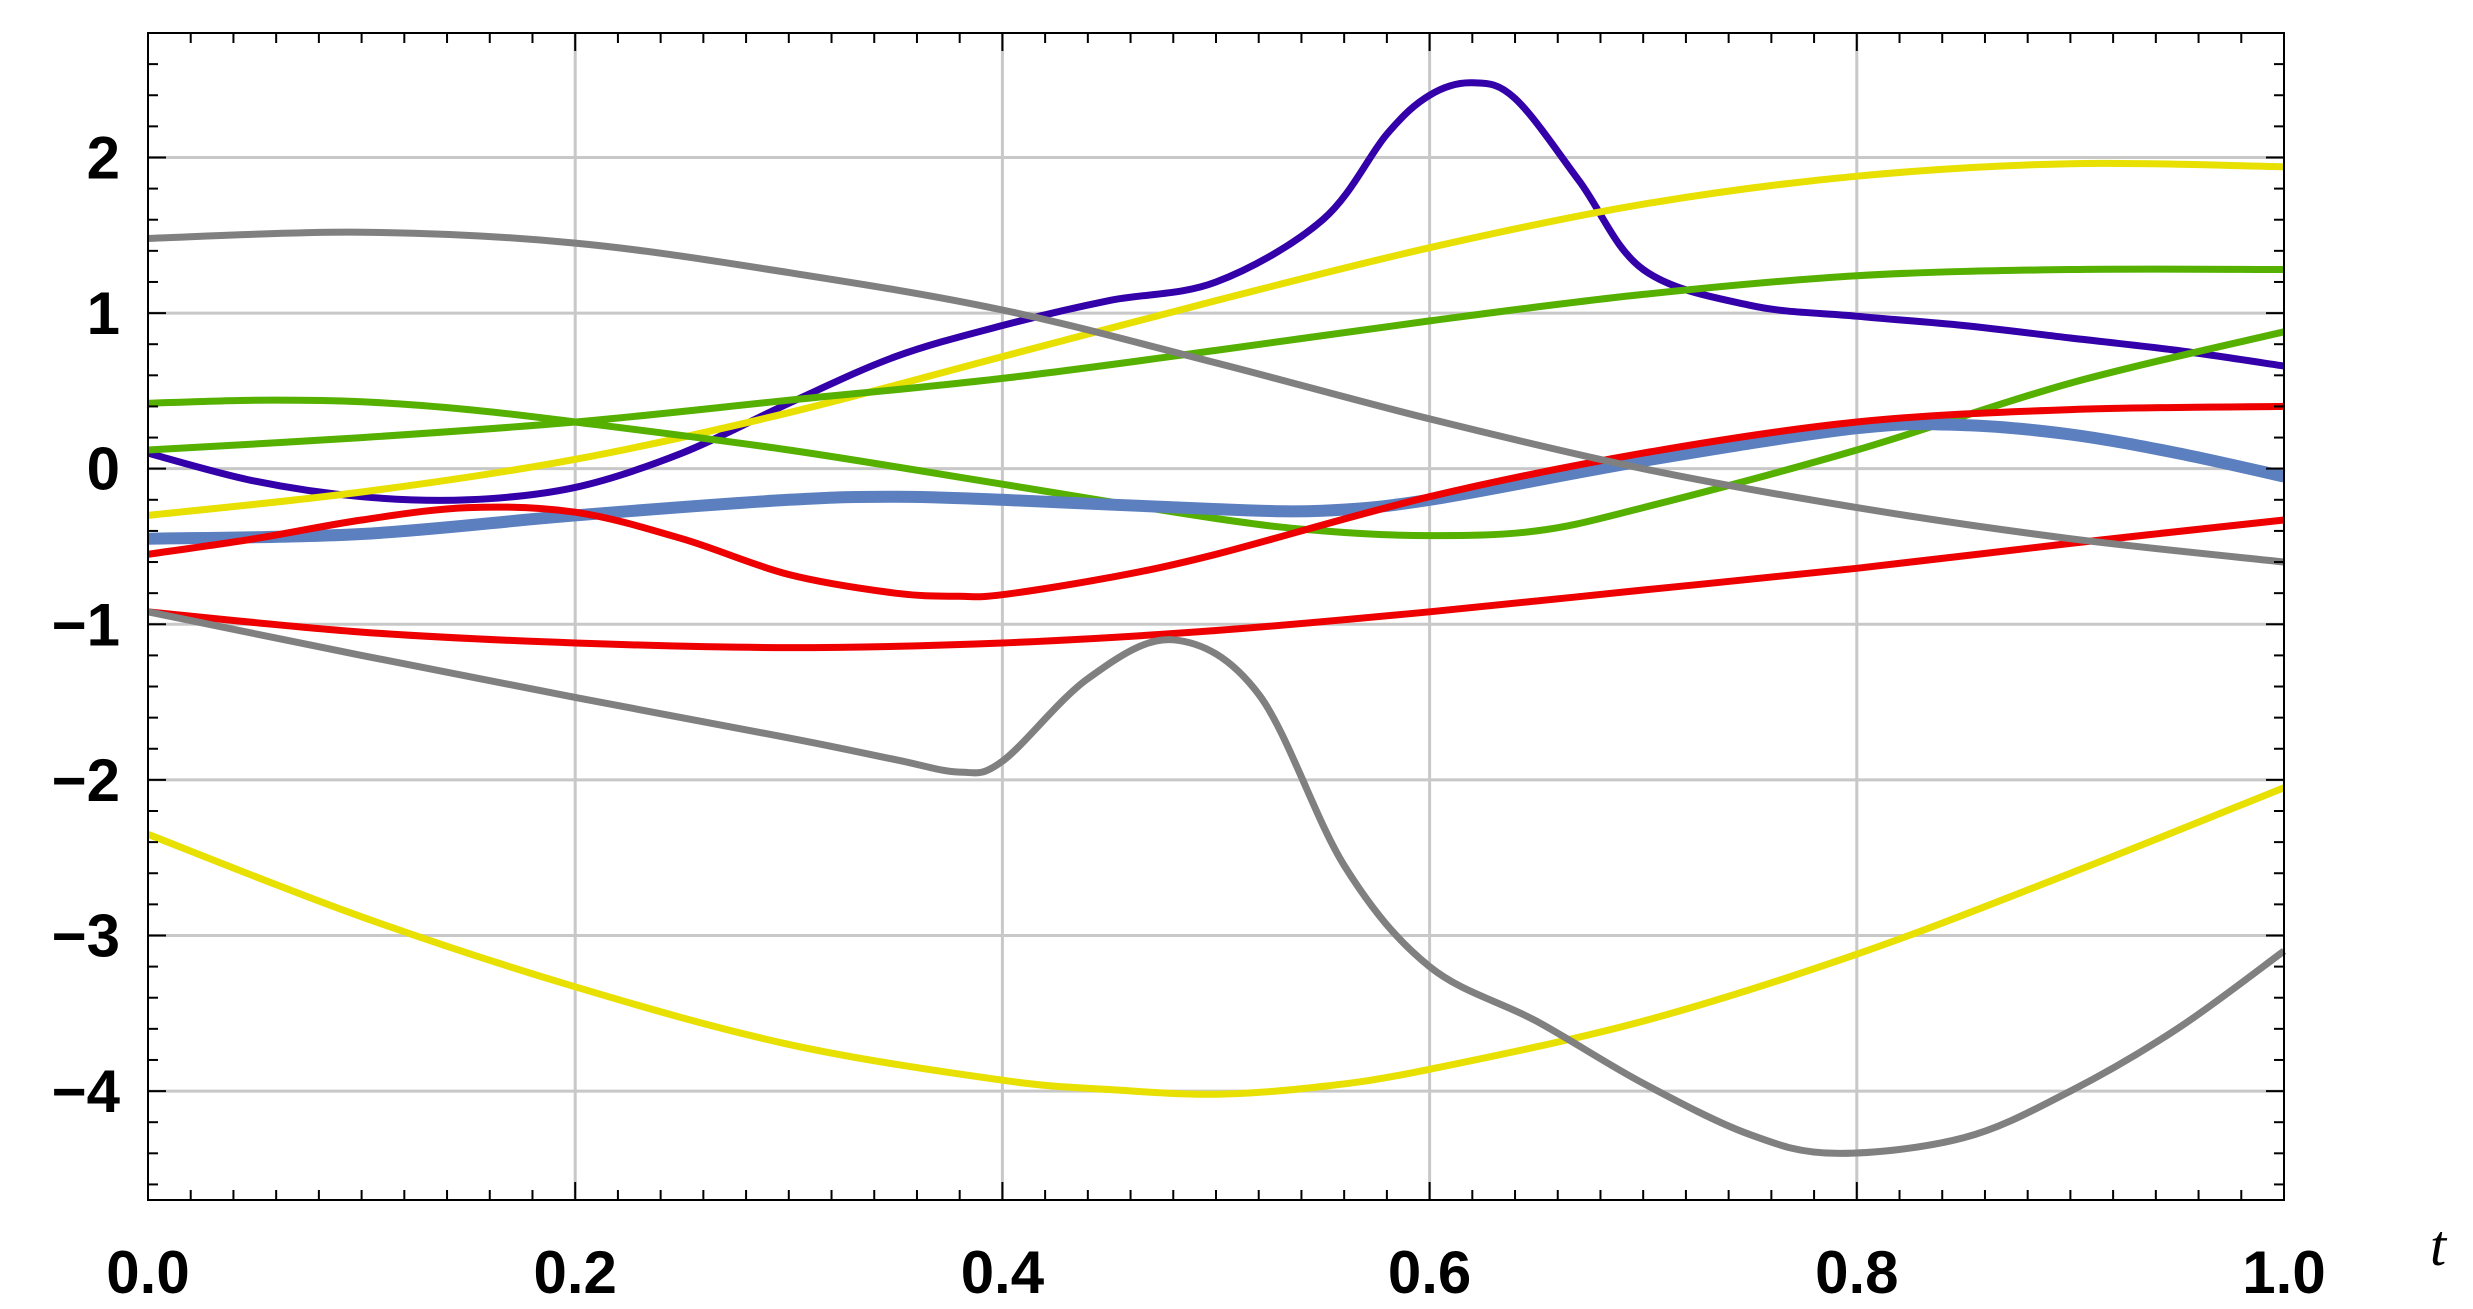 Image resolution: width=2473 pixels, height=1309 pixels. What do you see at coordinates (147, 1272) in the screenshot?
I see `x-tick-label: 0.0` at bounding box center [147, 1272].